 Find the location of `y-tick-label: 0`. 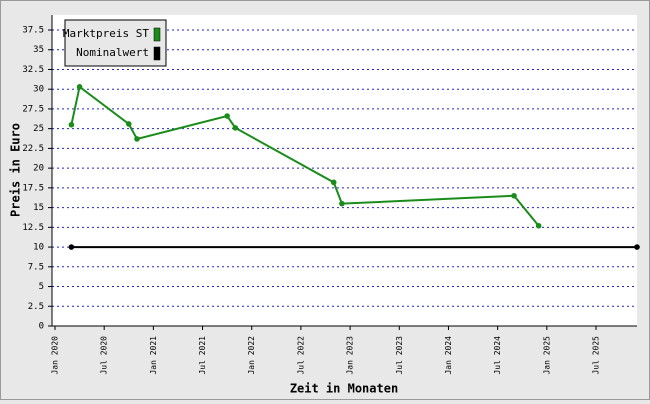

y-tick-label: 0 is located at coordinates (41, 327).